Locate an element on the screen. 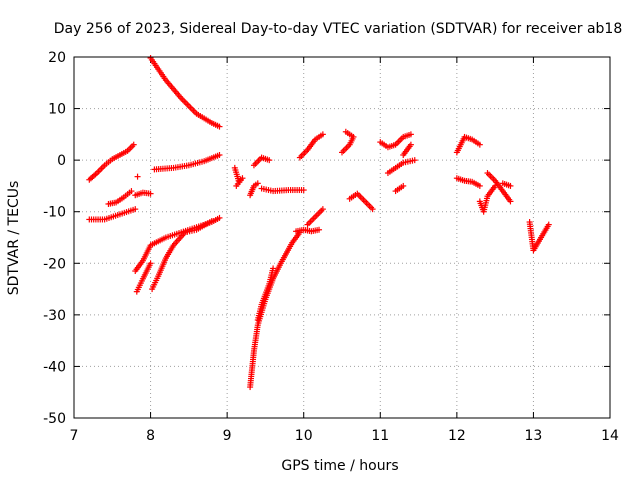 The height and width of the screenshot is (480, 640). y-tick-label: 0 is located at coordinates (61, 161).